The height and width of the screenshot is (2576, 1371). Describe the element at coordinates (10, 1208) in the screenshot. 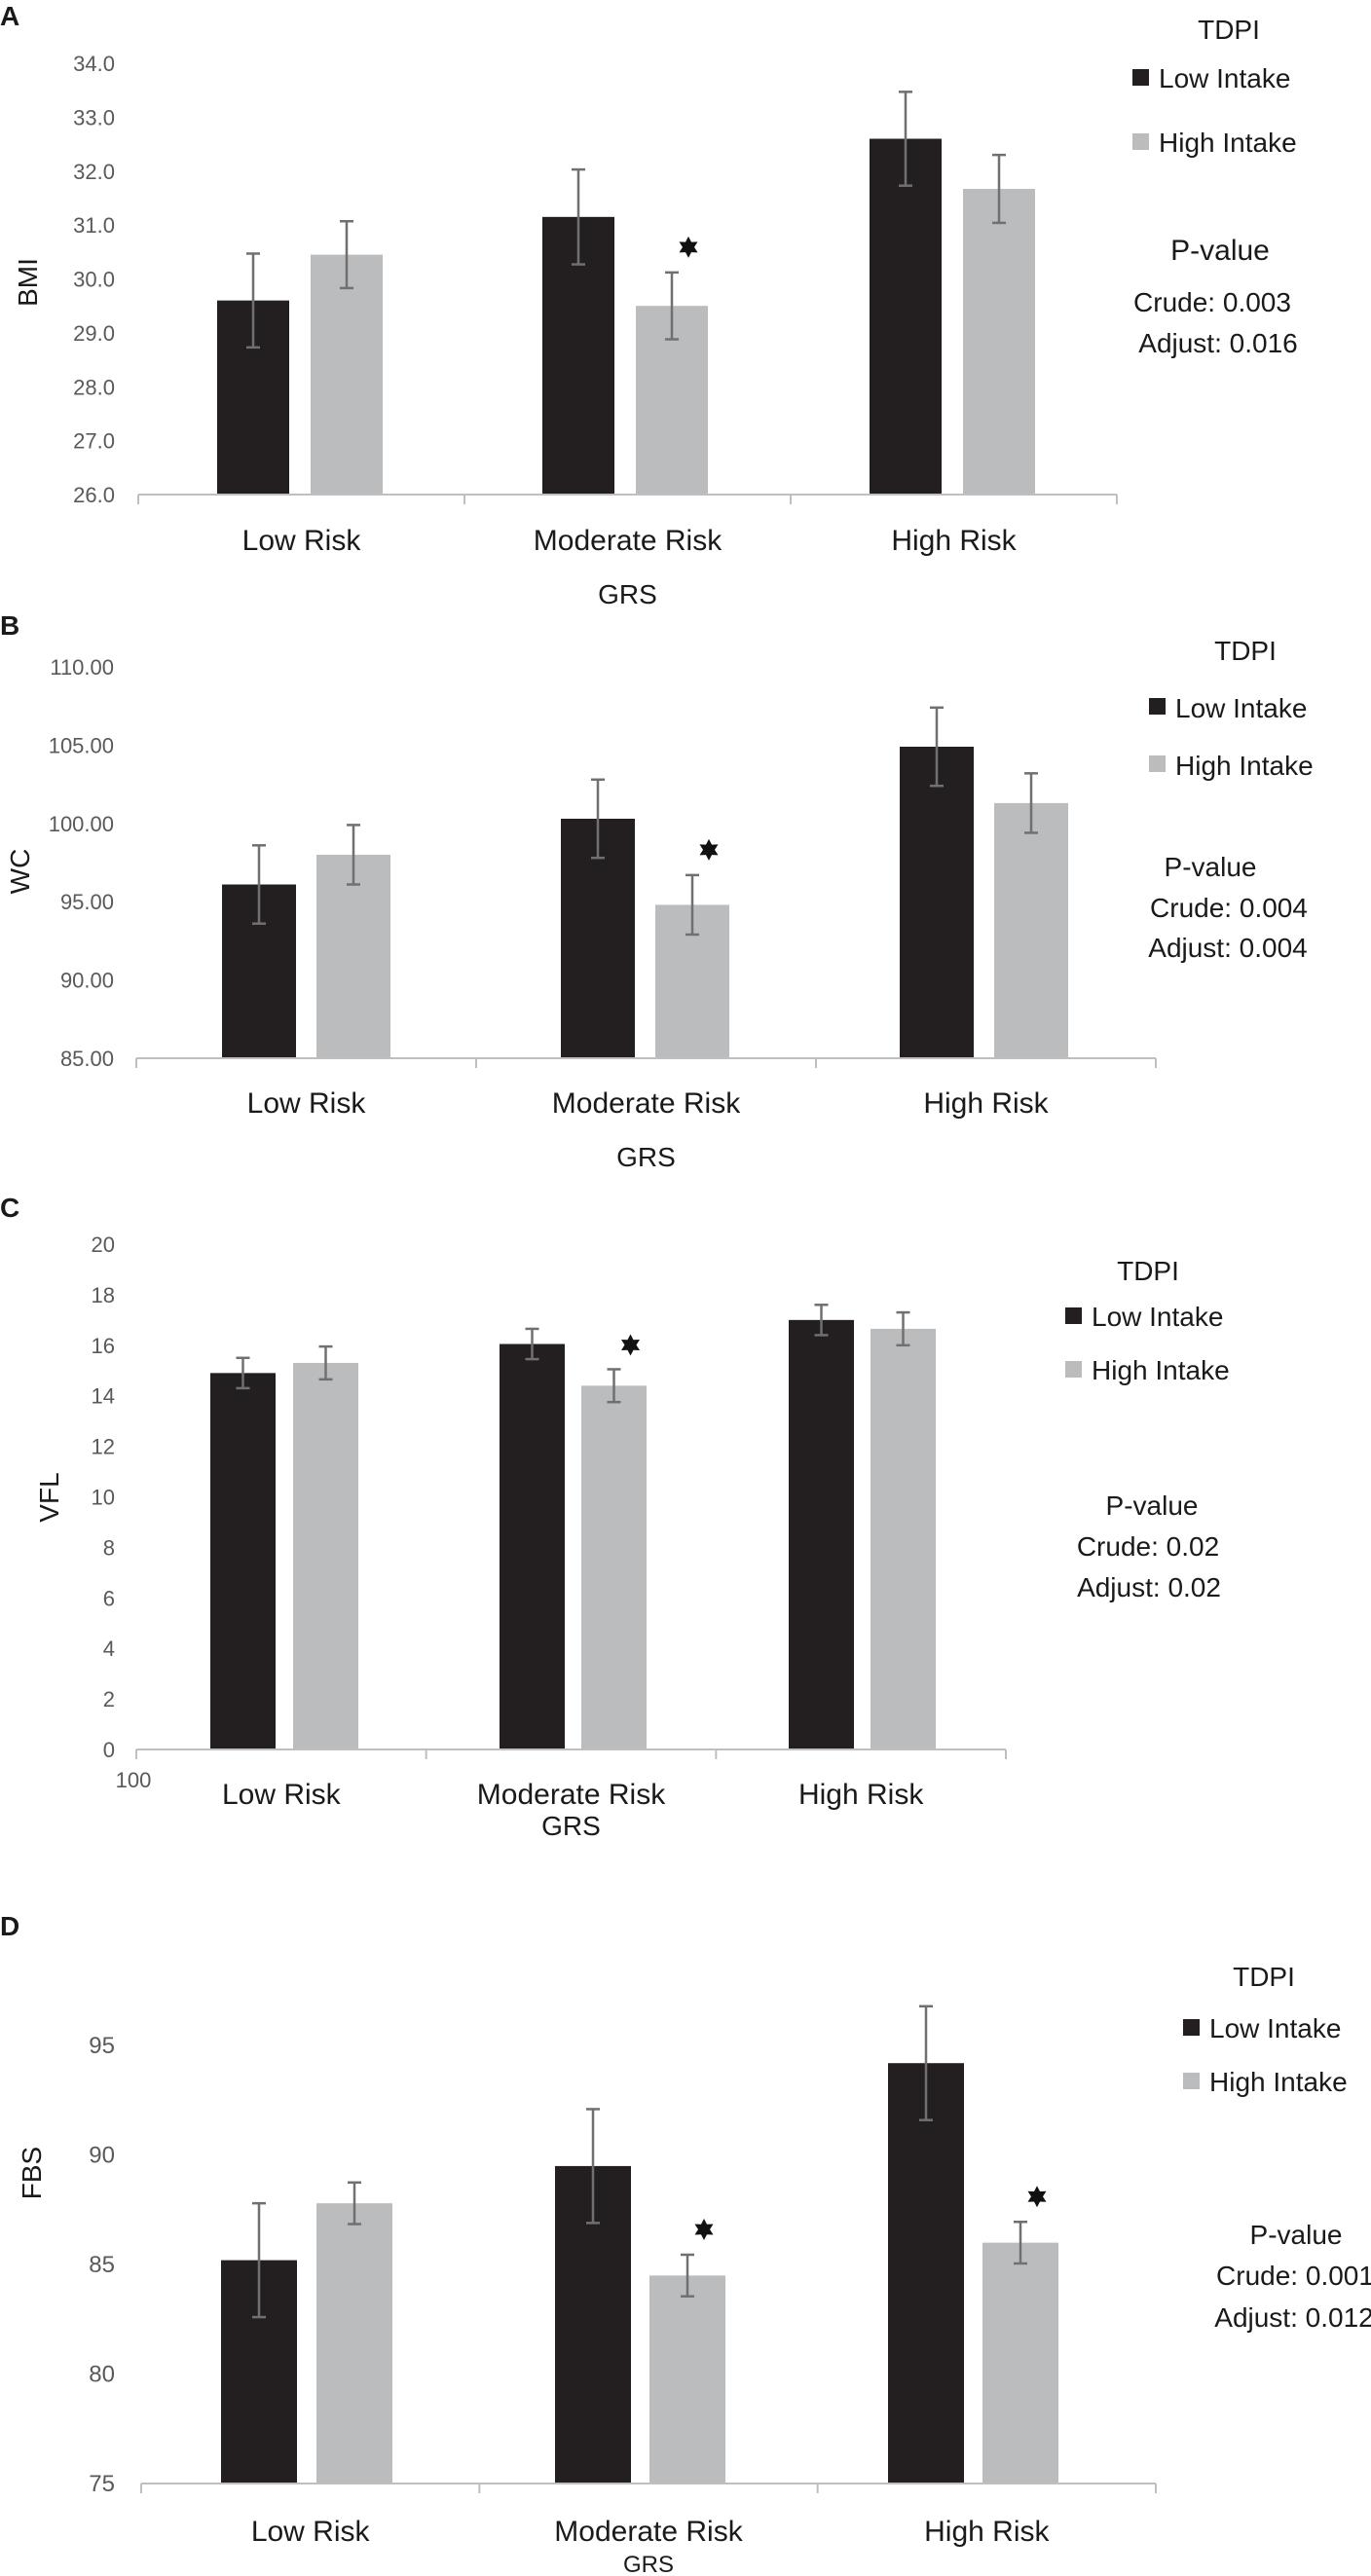

I see `panel-letter: C` at that location.